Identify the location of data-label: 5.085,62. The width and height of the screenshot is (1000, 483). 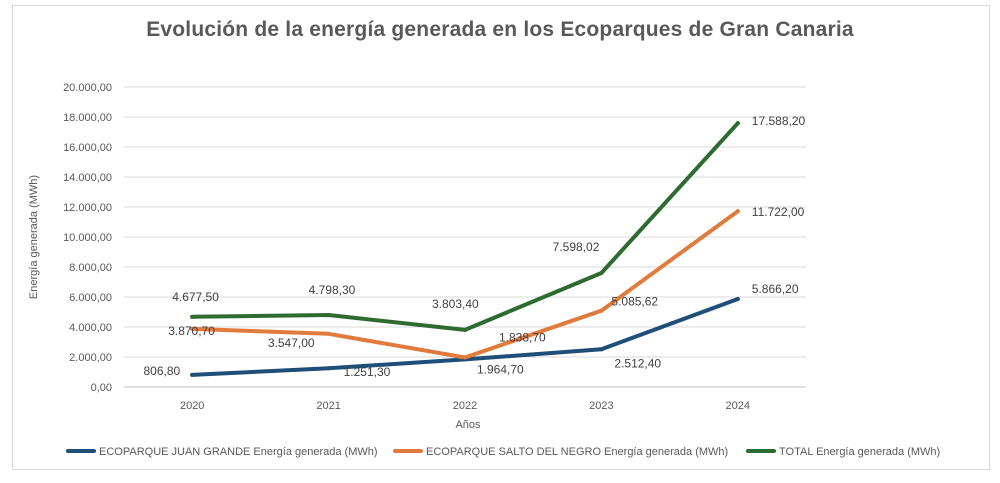
(634, 302).